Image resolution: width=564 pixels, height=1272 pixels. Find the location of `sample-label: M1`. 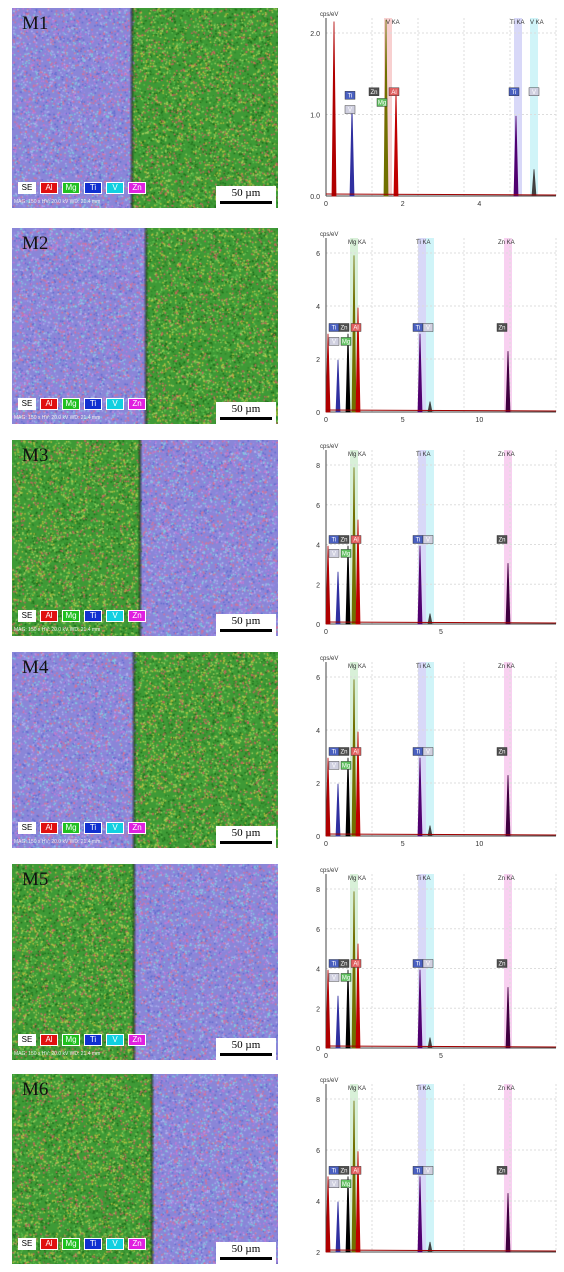

sample-label: M1 is located at coordinates (35, 23).